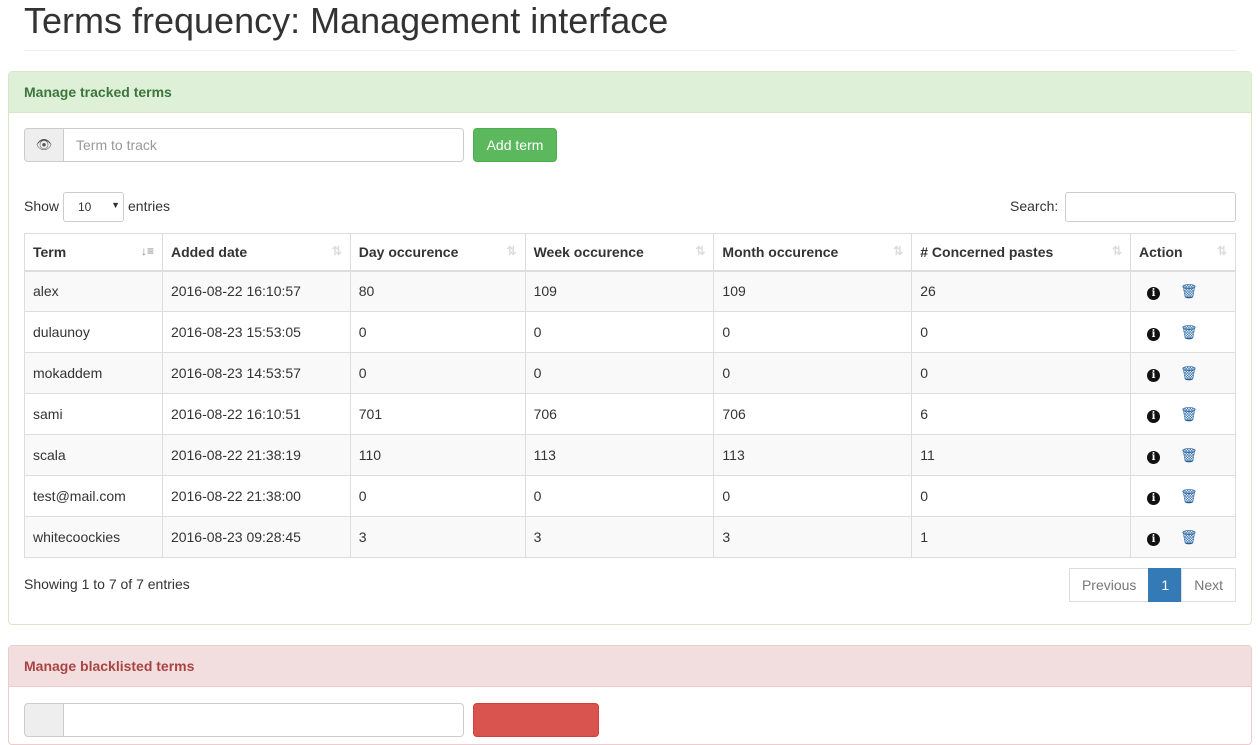  What do you see at coordinates (408, 251) in the screenshot?
I see `column-label: Day occurence` at bounding box center [408, 251].